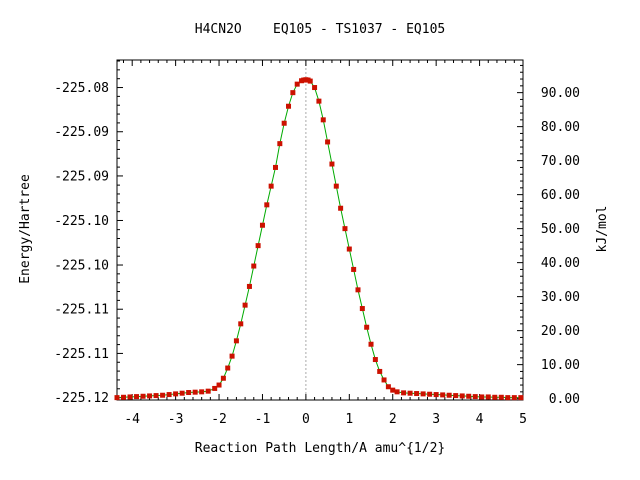  Describe the element at coordinates (560, 93) in the screenshot. I see `right-tick-label: 90.00` at that location.